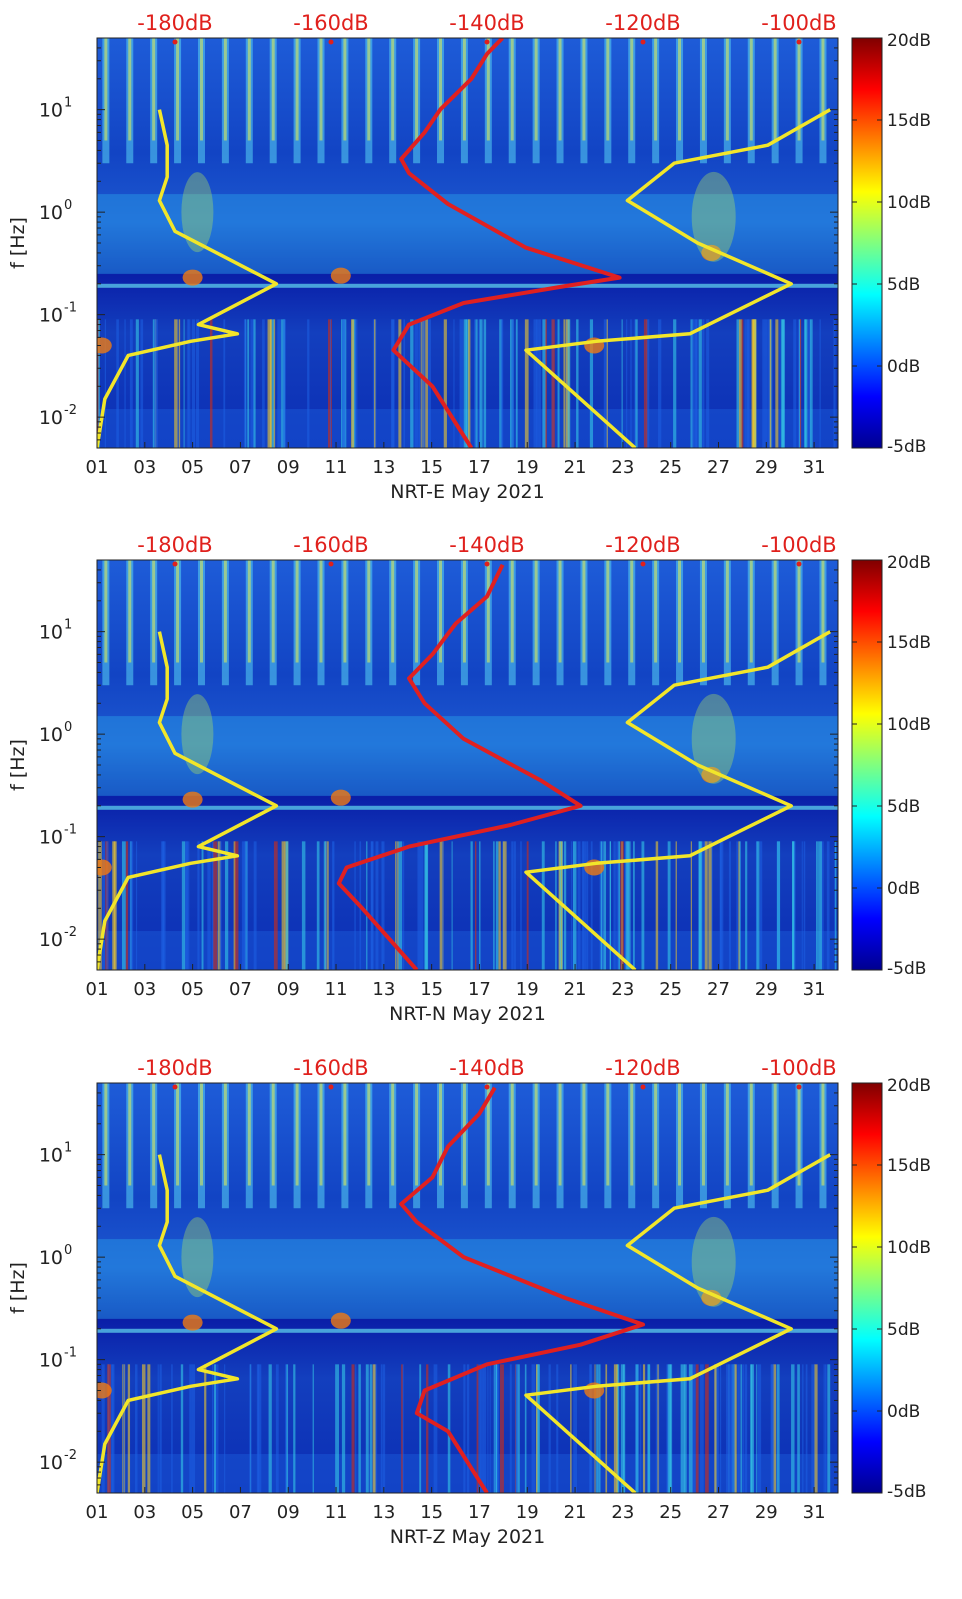 The width and height of the screenshot is (962, 1599). Describe the element at coordinates (909, 725) in the screenshot. I see `colorbar-label: 10dB` at that location.